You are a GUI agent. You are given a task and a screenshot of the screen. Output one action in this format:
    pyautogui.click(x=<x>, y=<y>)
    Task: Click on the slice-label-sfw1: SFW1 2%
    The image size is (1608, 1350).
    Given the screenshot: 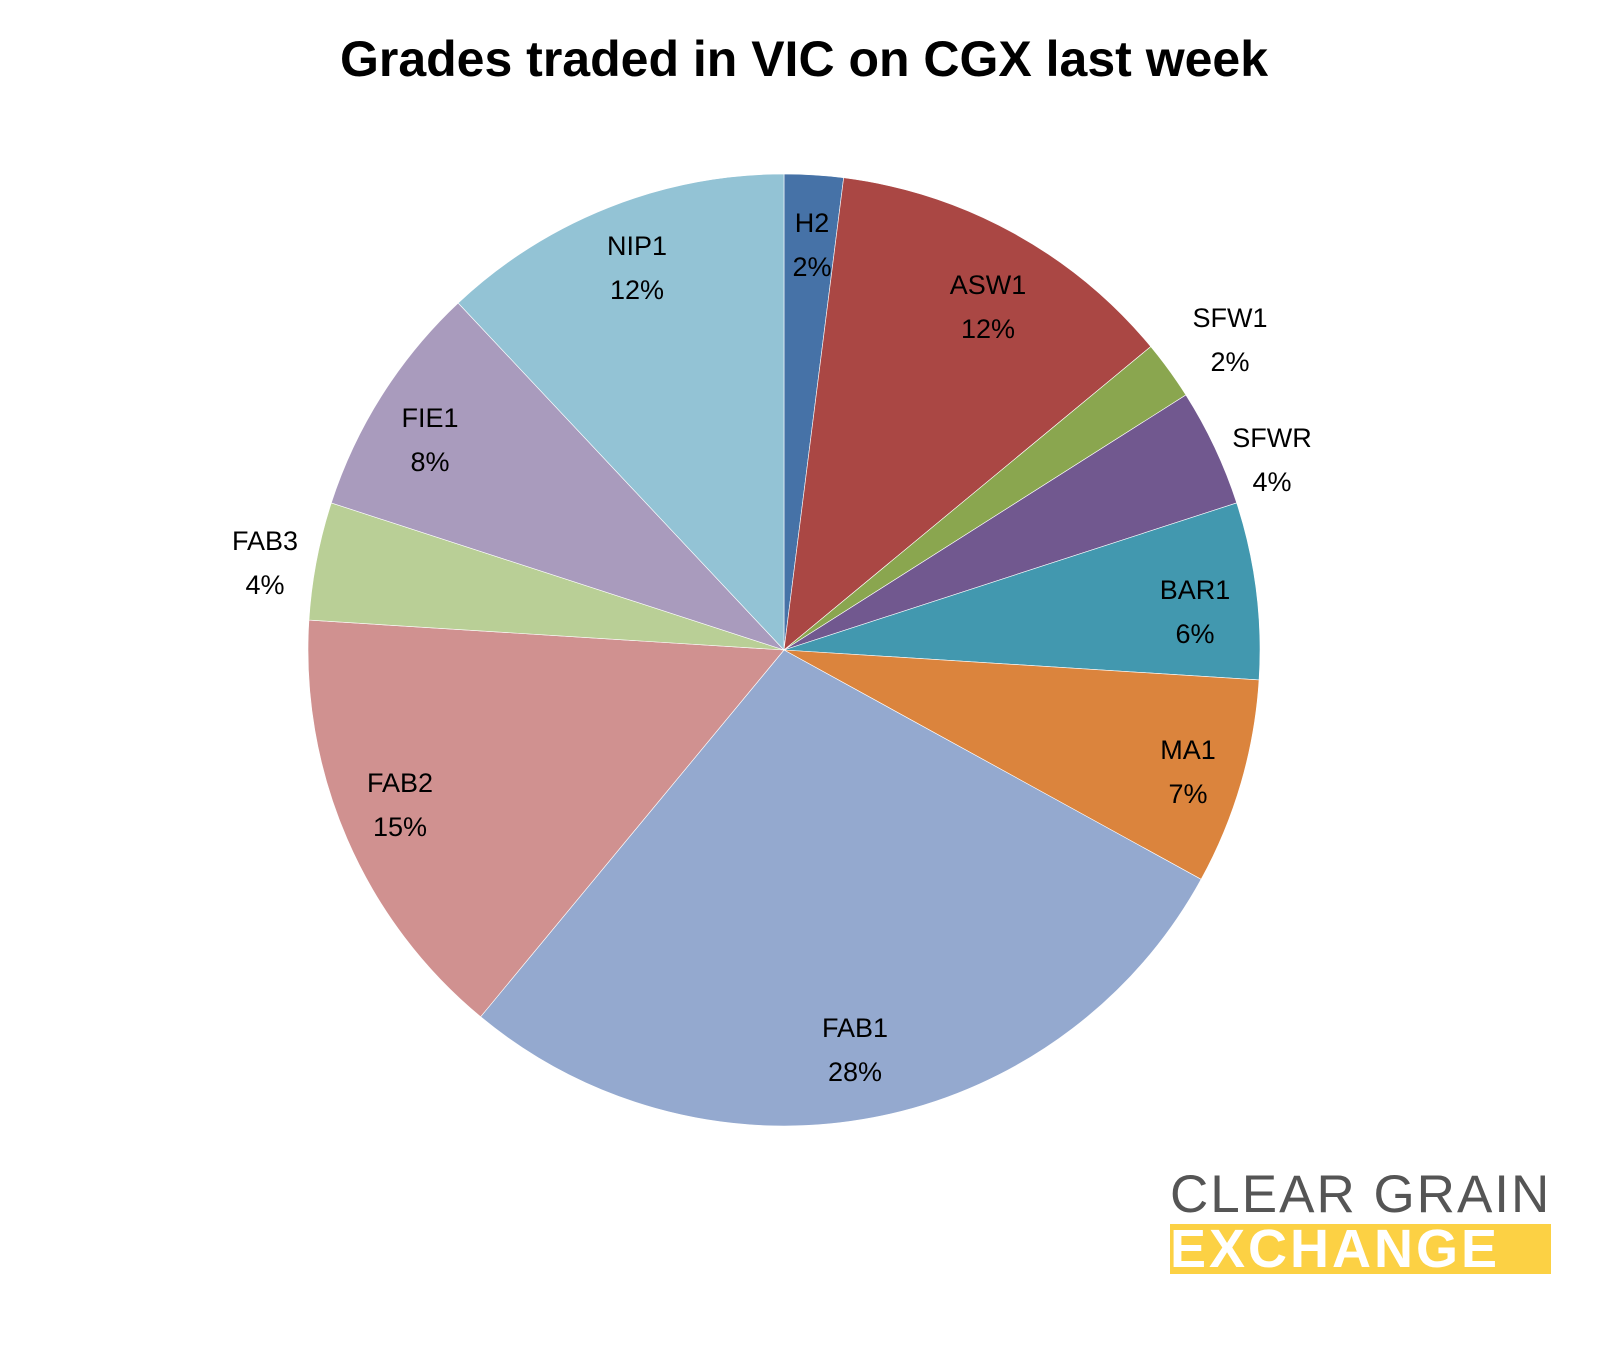 What is the action you would take?
    pyautogui.click(x=1229, y=340)
    